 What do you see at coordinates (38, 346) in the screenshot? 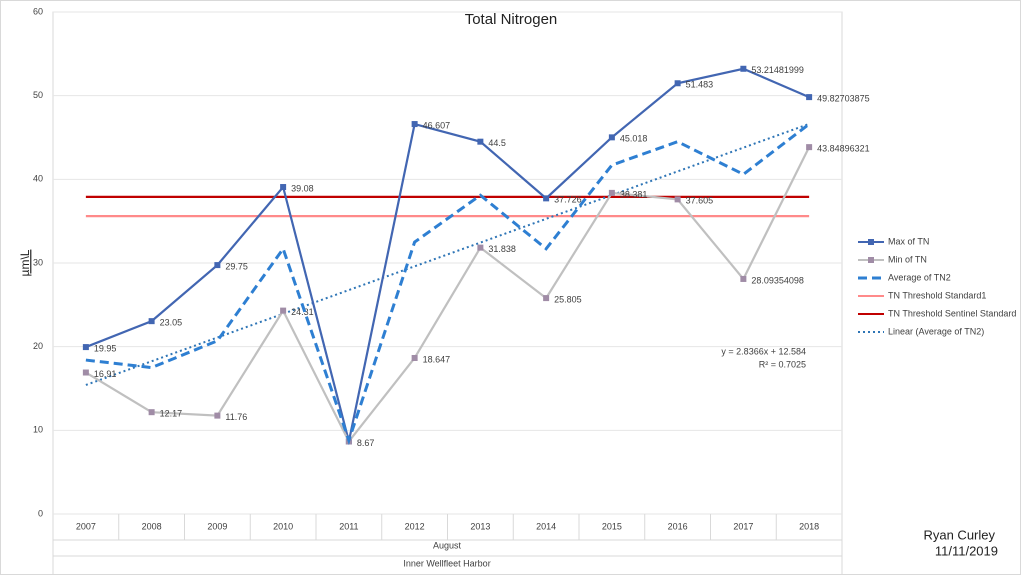
I see `y-tick-label: 20` at bounding box center [38, 346].